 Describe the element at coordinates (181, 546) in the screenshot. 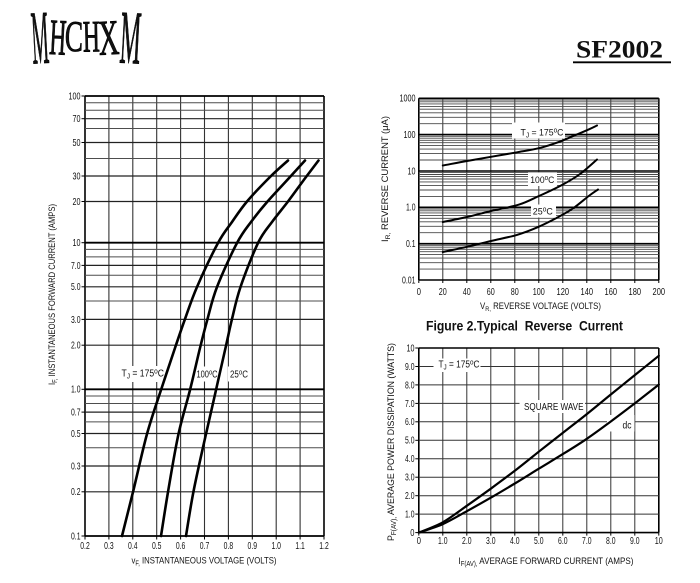

I see `svg-text: 0.6` at that location.